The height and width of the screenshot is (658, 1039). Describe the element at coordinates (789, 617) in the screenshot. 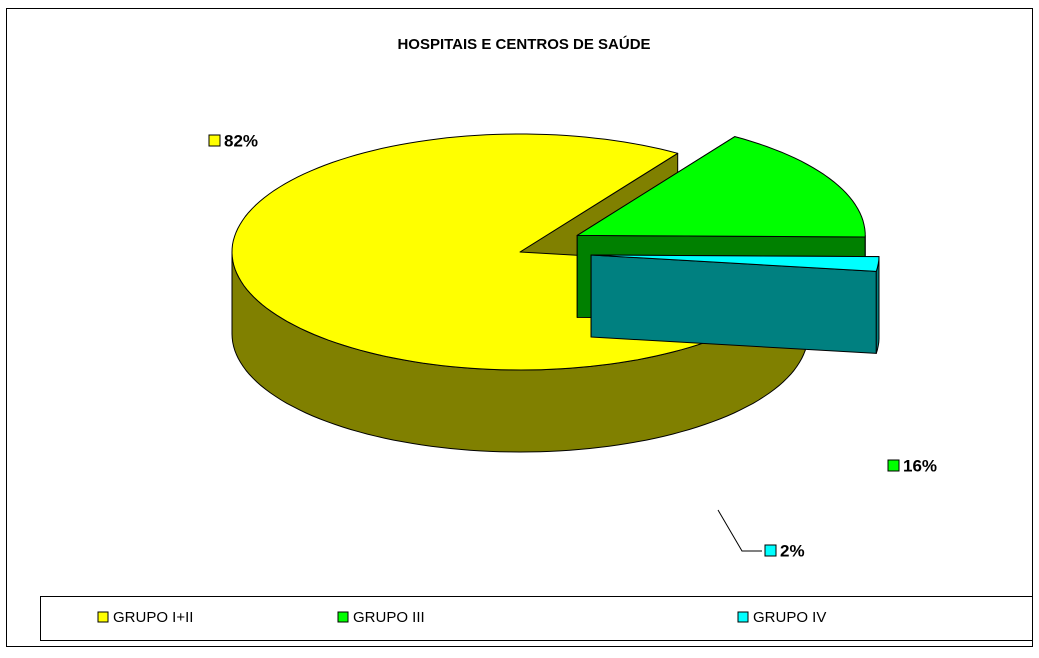

I see `legend-label: GRUPO IV` at that location.